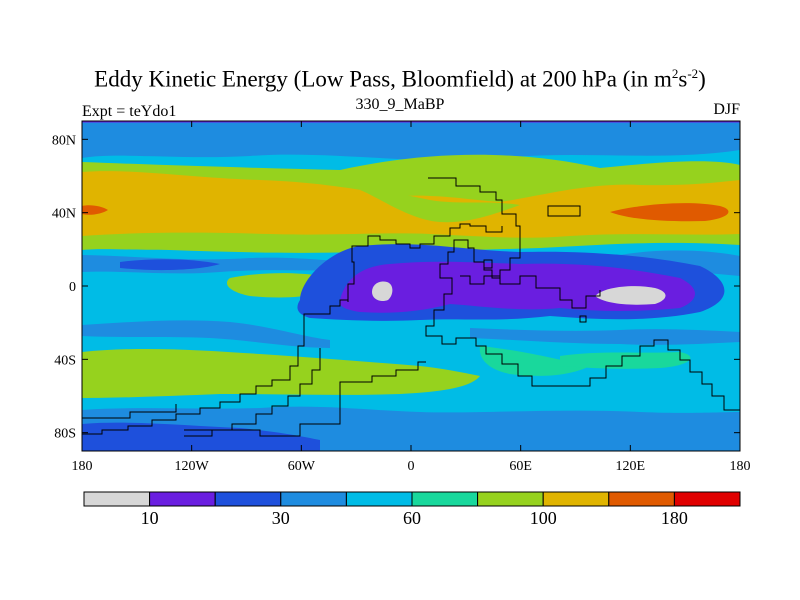 The image size is (800, 600). Describe the element at coordinates (192, 466) in the screenshot. I see `x-tick-label: 120W` at that location.